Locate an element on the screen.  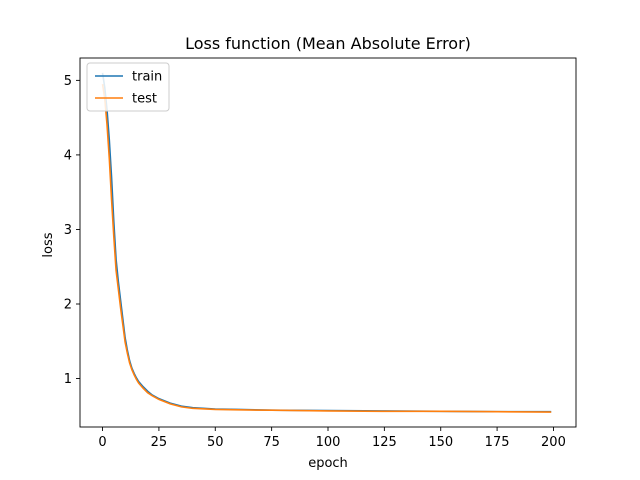
x-tick-label: 25 is located at coordinates (159, 442).